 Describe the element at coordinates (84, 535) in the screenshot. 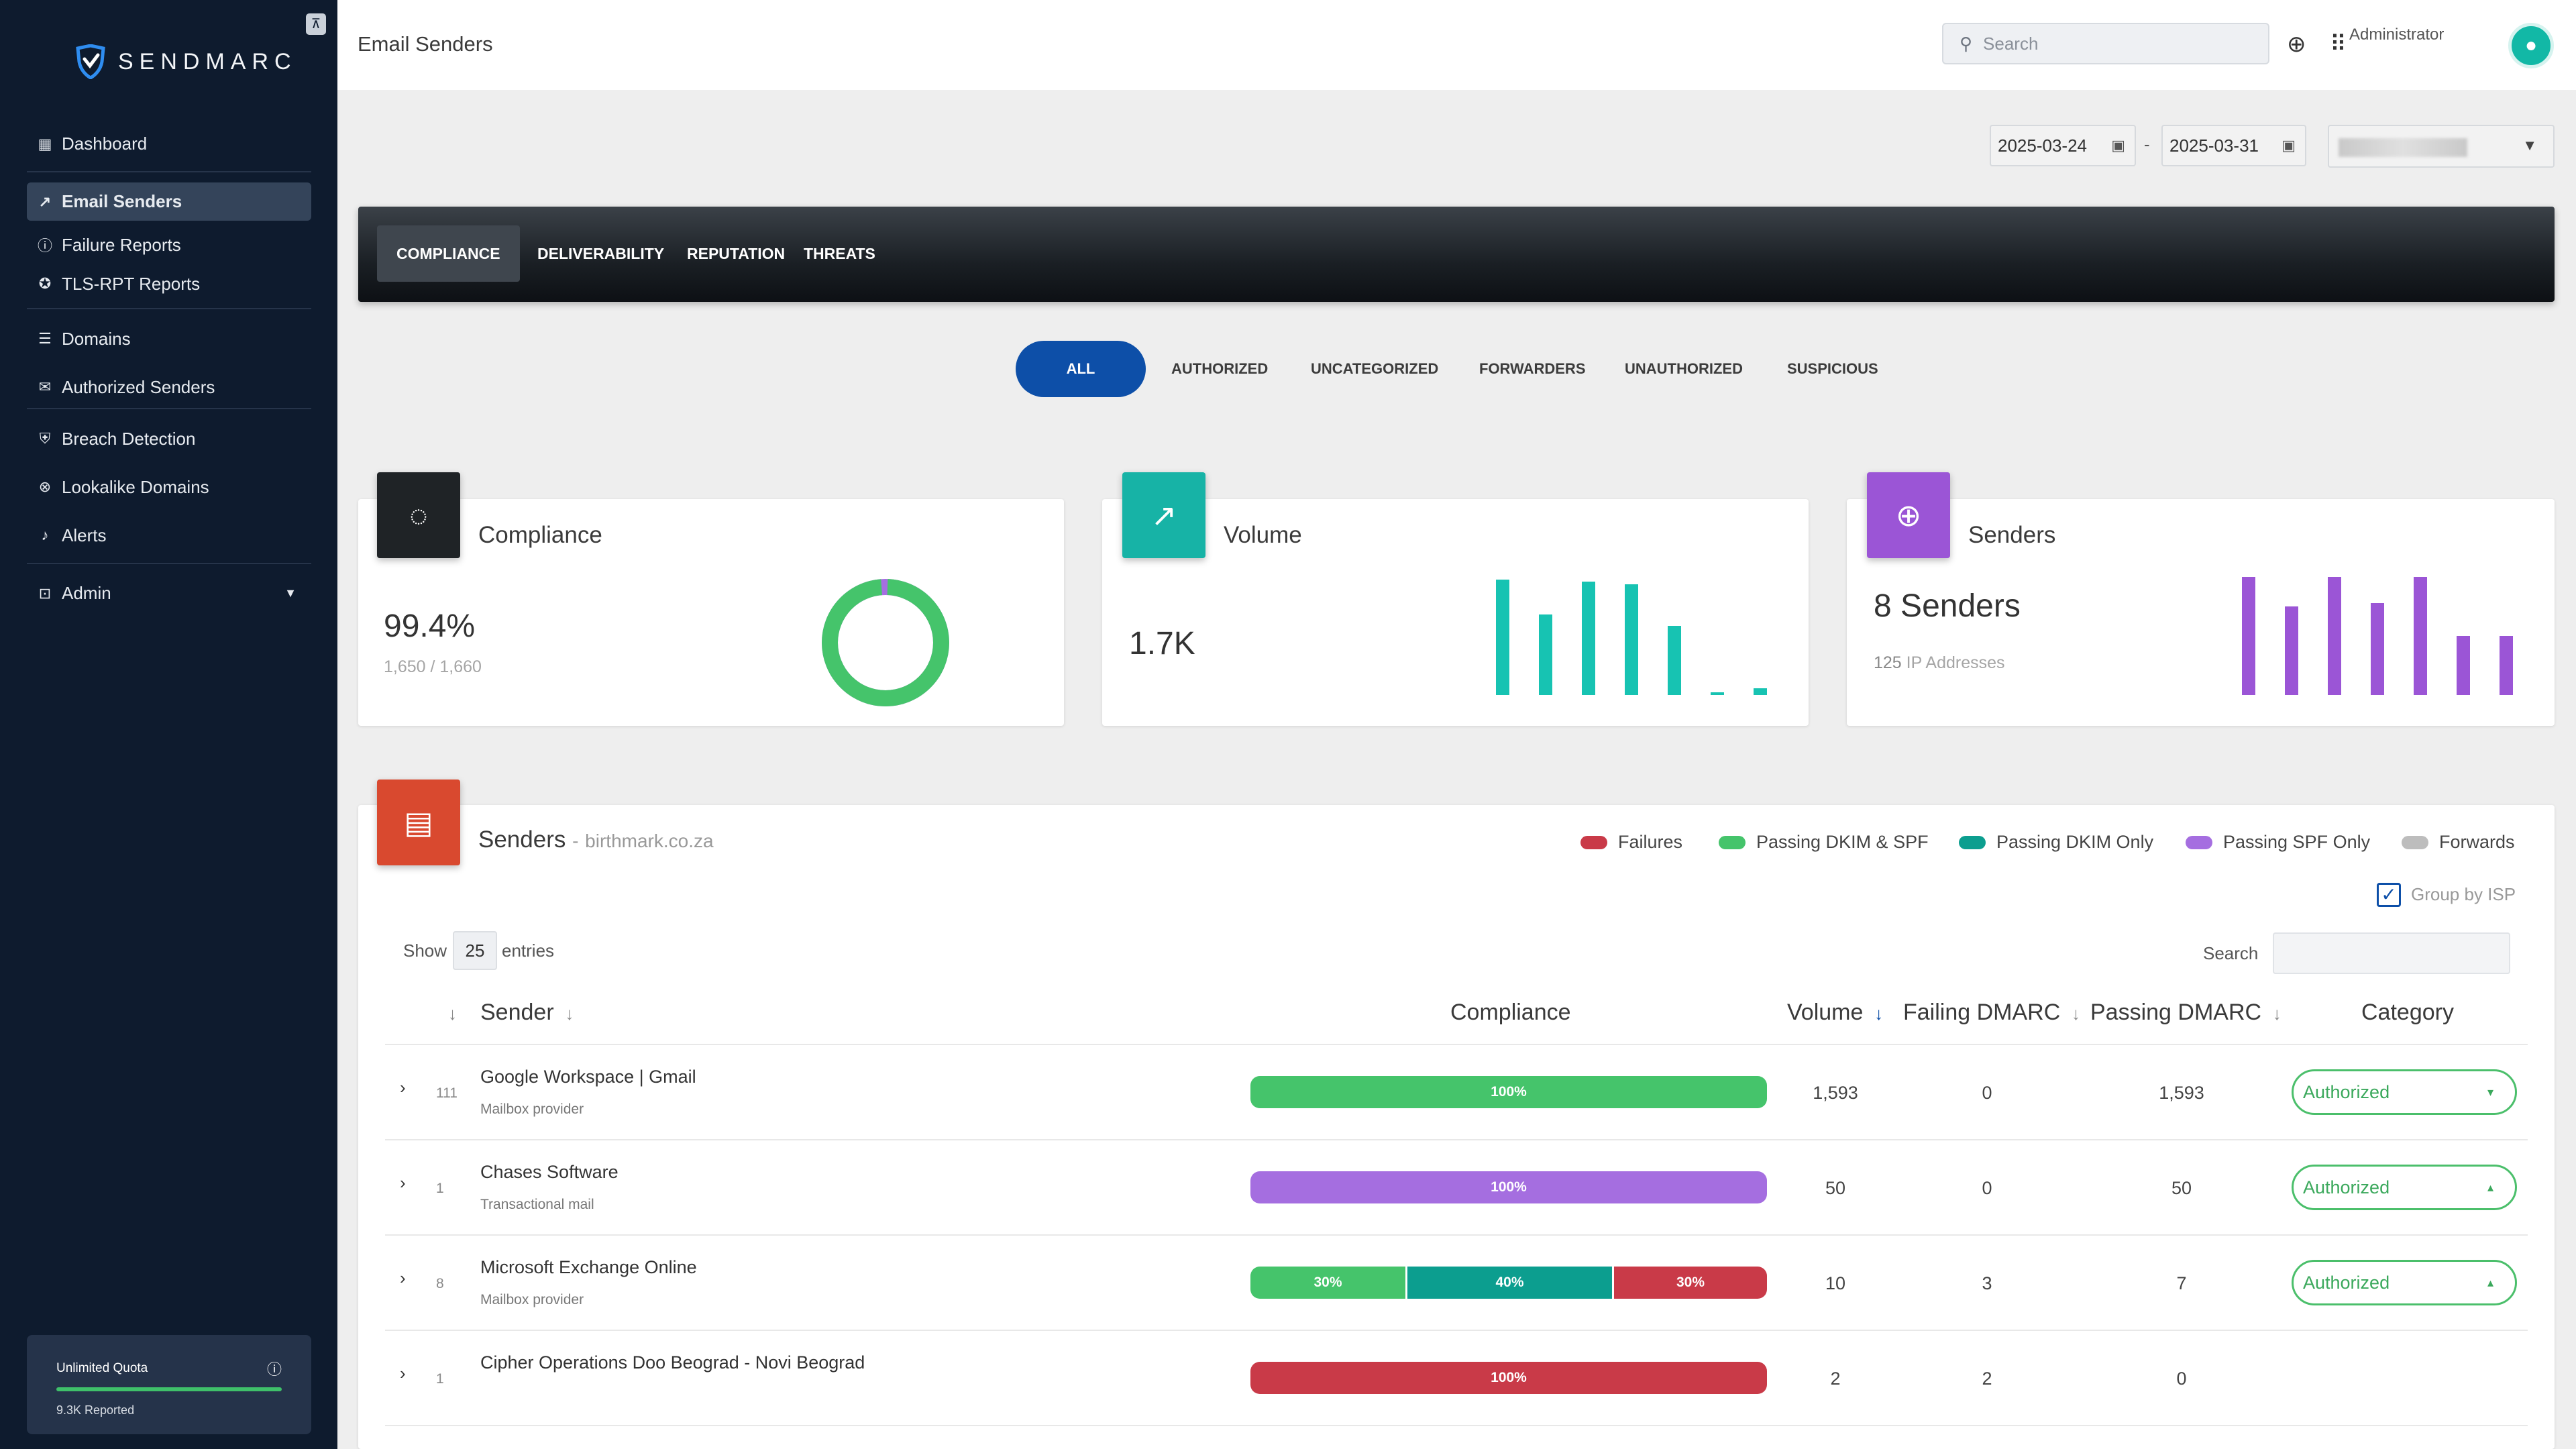

I see `sidebar-item-label: Alerts` at that location.